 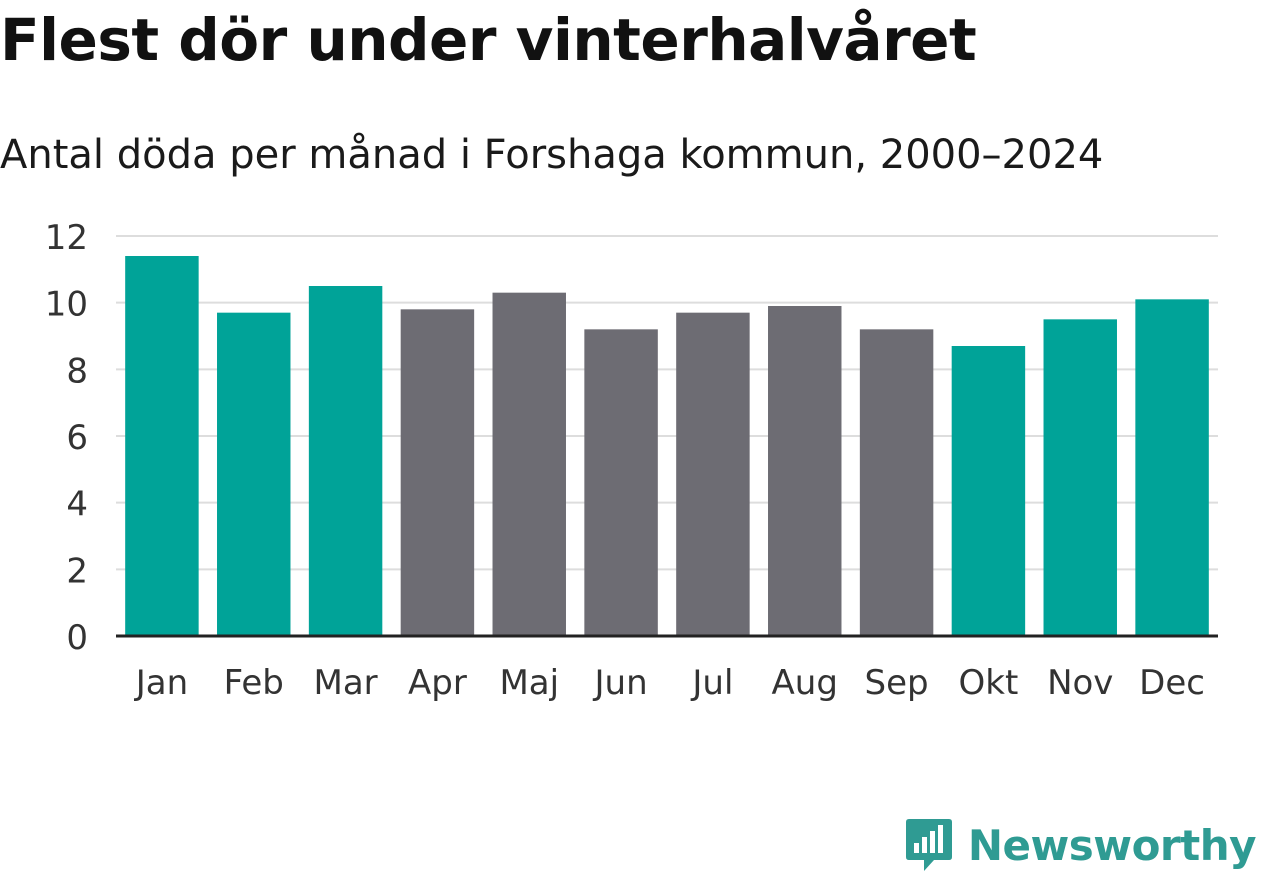 What do you see at coordinates (529, 464) in the screenshot?
I see `bar-maj` at bounding box center [529, 464].